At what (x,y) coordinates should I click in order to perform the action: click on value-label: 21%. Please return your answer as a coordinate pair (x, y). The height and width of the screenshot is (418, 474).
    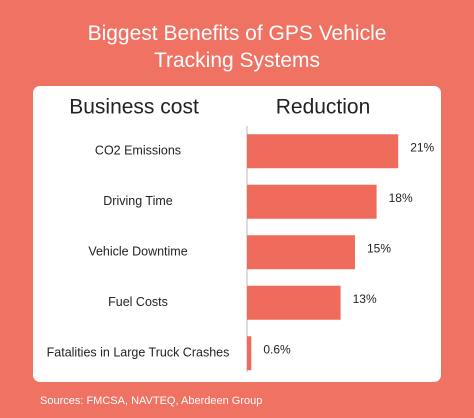
    Looking at the image, I should click on (422, 147).